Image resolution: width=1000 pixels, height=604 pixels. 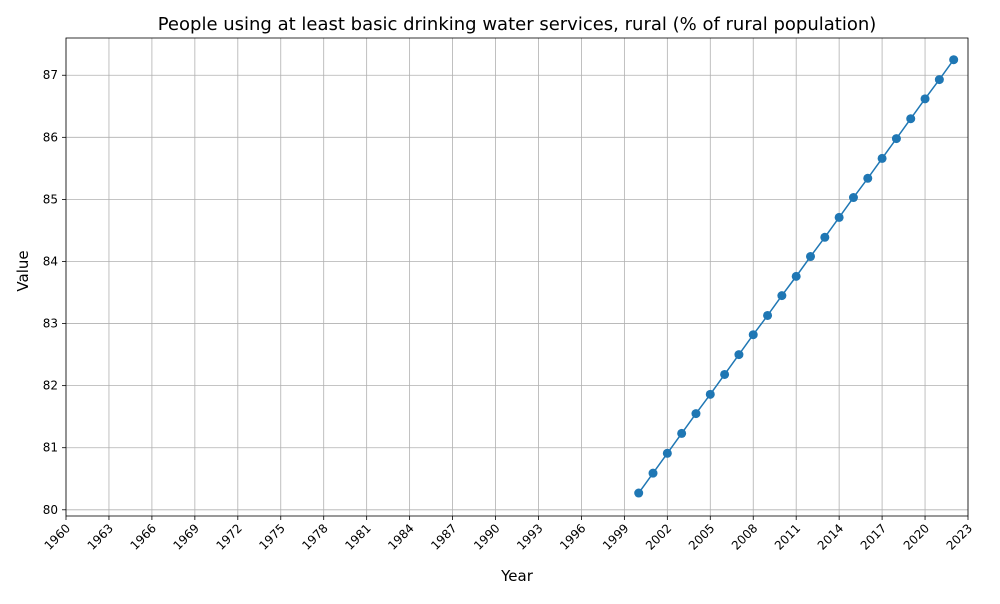 What do you see at coordinates (50, 261) in the screenshot?
I see `y-tick-label: 84` at bounding box center [50, 261].